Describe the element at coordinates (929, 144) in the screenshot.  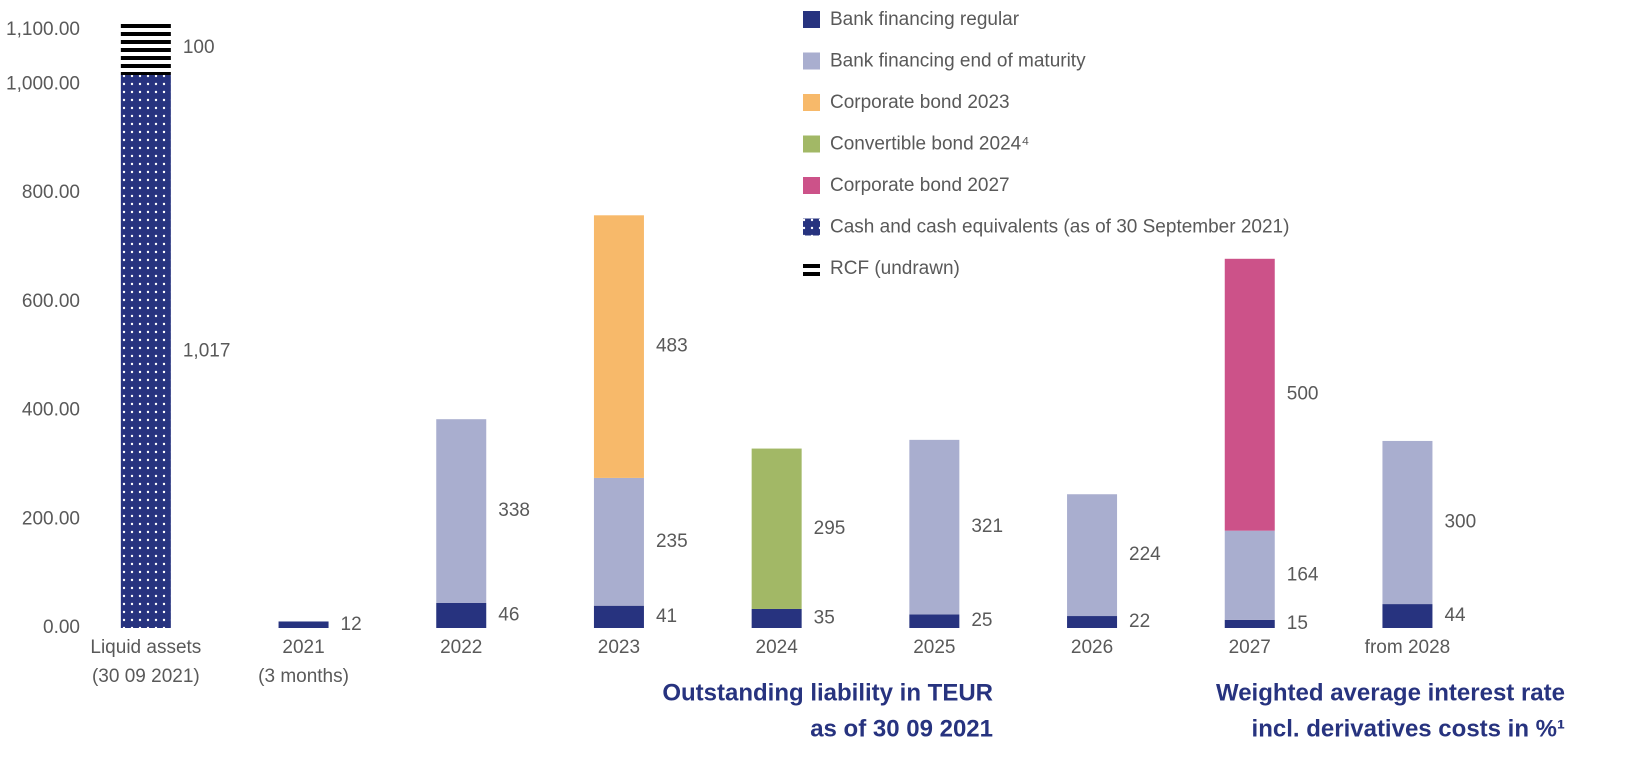
I see `legend-label: Convertible bond 2024⁴` at that location.